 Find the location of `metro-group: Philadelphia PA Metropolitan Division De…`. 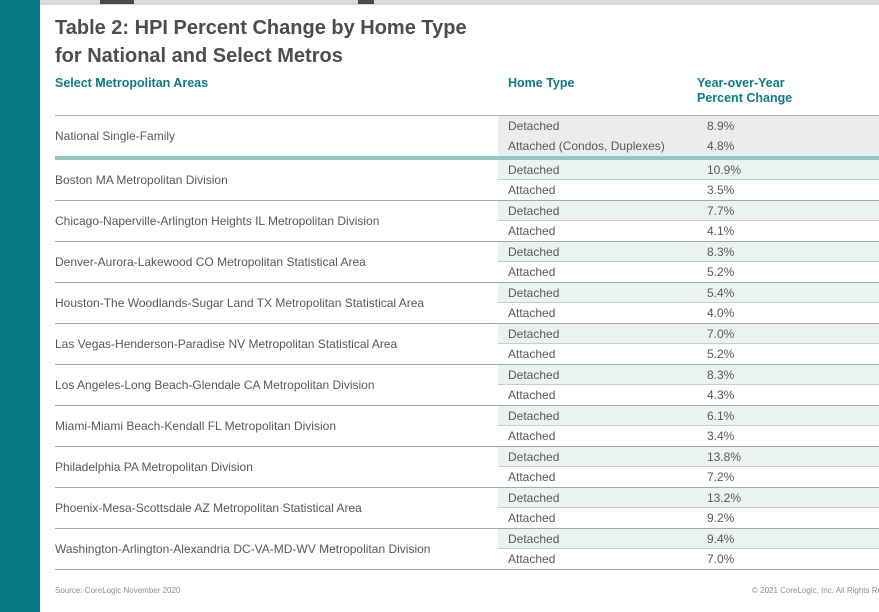

metro-group: Philadelphia PA Metropolitan Division De… is located at coordinates (467, 467).